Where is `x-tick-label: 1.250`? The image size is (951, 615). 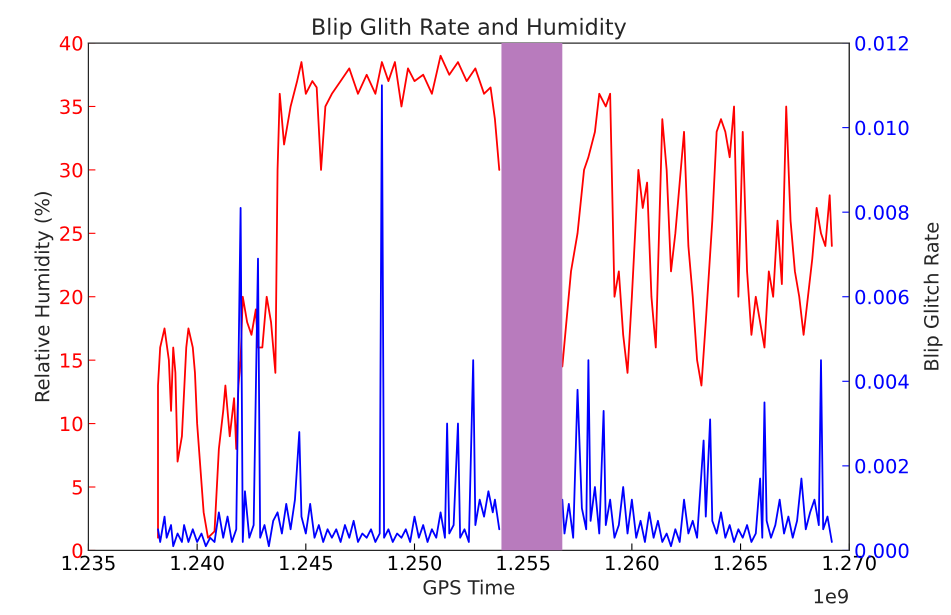
x-tick-label: 1.250 is located at coordinates (415, 563).